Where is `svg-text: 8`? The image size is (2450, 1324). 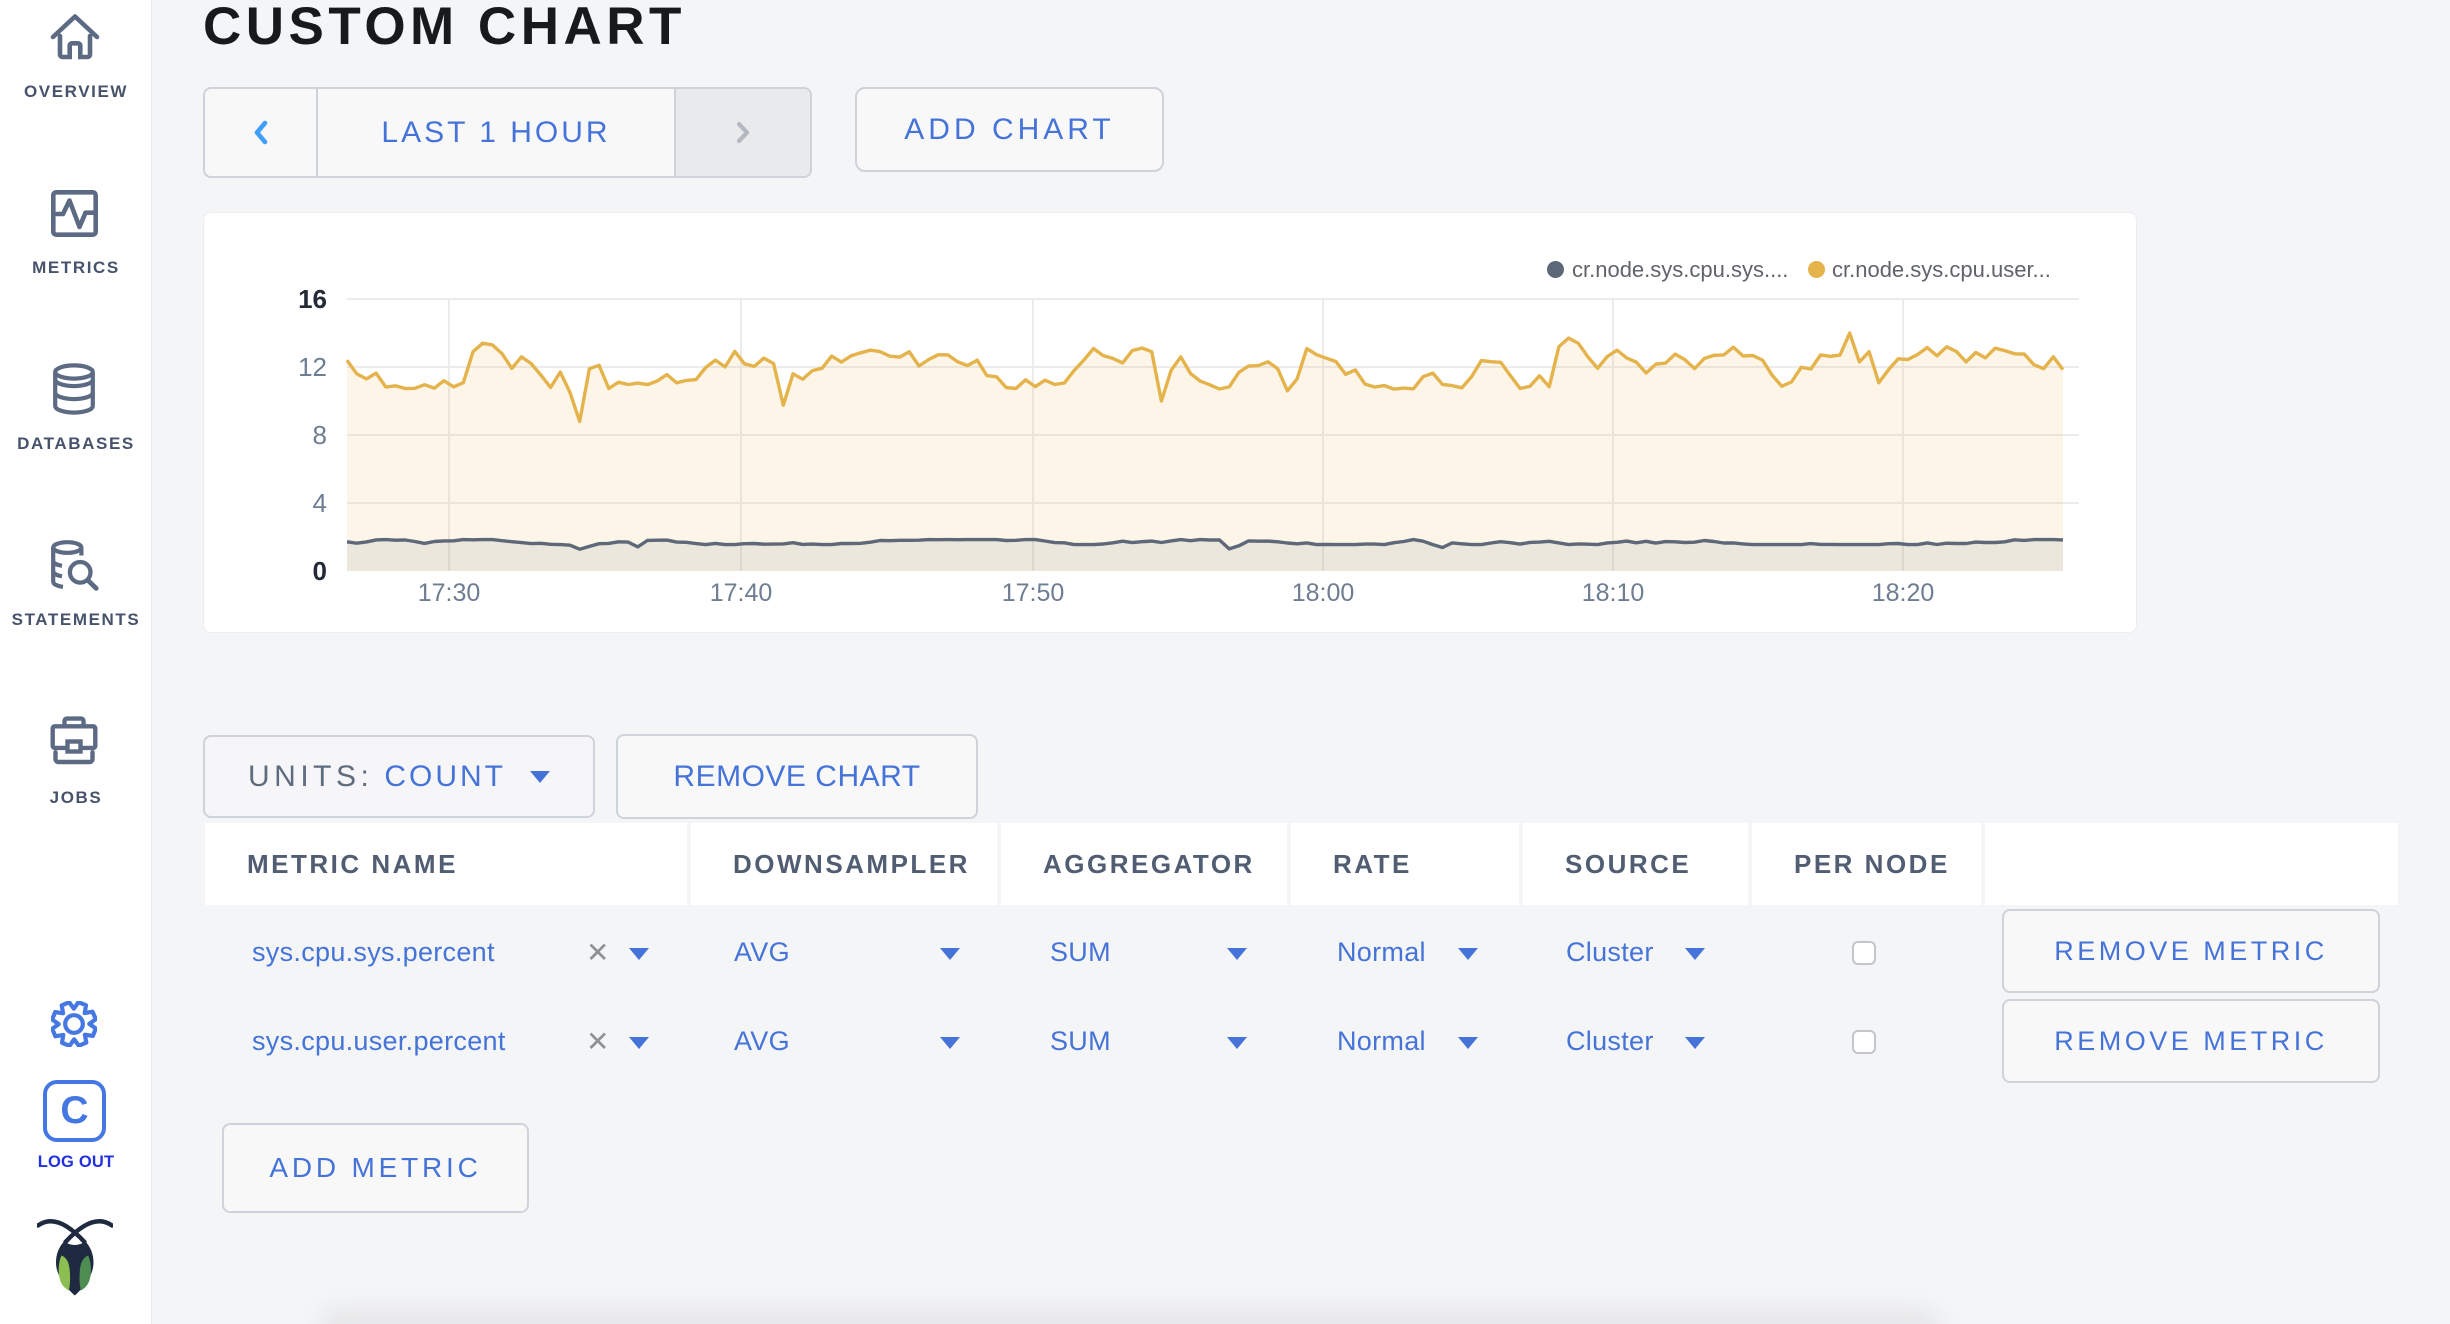 svg-text: 8 is located at coordinates (320, 435).